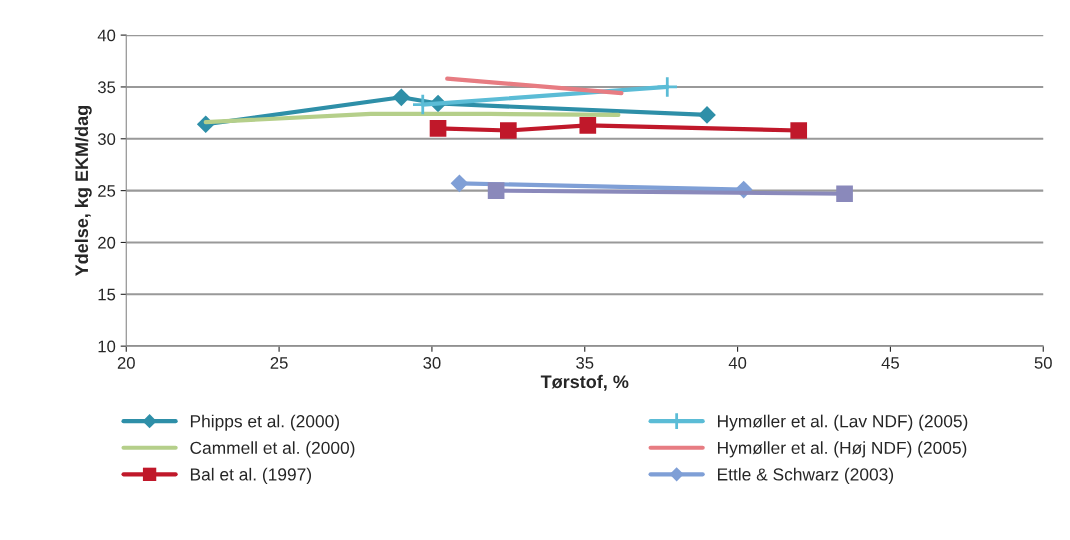 The width and height of the screenshot is (1070, 540). What do you see at coordinates (279, 363) in the screenshot?
I see `x-tick-label: 25` at bounding box center [279, 363].